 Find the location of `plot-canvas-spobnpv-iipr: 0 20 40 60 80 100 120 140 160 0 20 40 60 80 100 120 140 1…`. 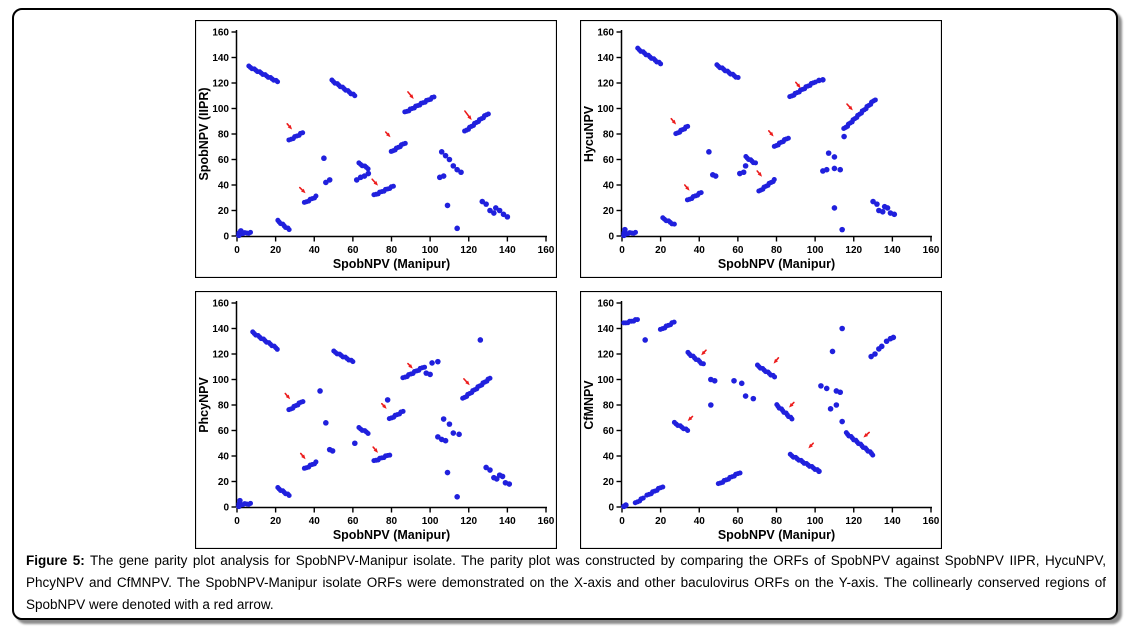

plot-canvas-spobnpv-iipr: 0 20 40 60 80 100 120 140 160 0 20 40 60 80 100 120 140 1… is located at coordinates (376, 149).